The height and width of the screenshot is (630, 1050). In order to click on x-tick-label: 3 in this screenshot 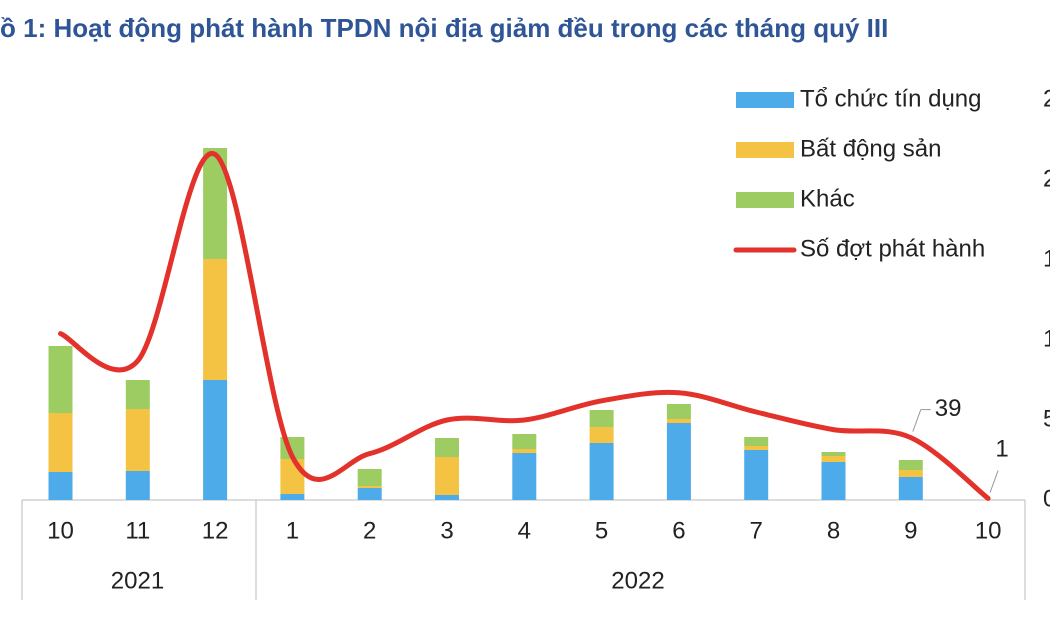, I will do `click(446, 530)`.